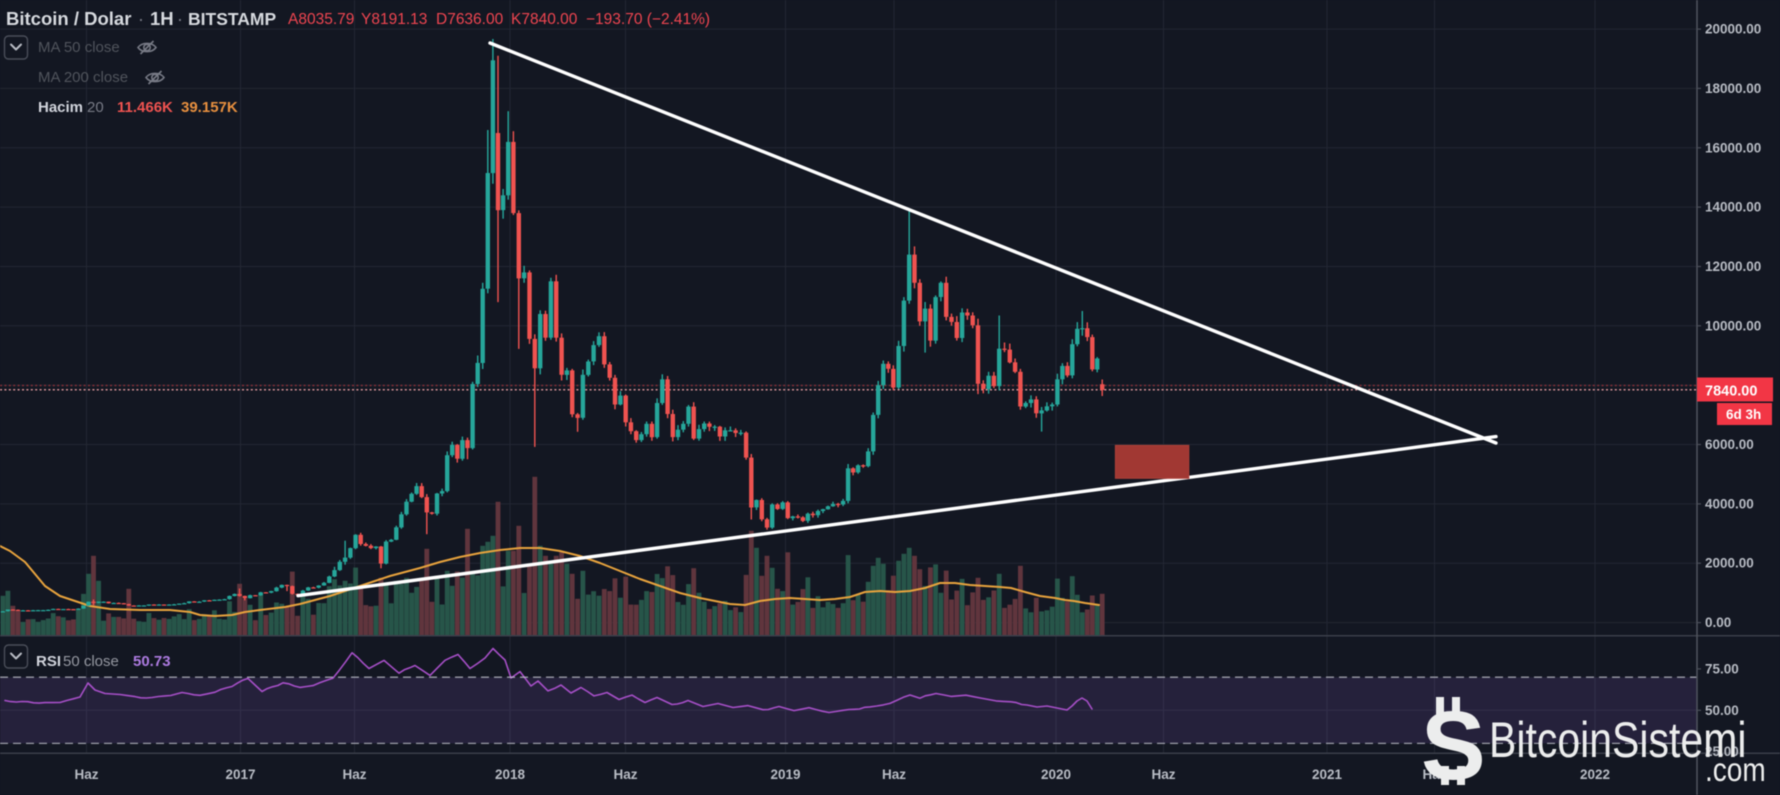 The height and width of the screenshot is (795, 1780). Describe the element at coordinates (1718, 622) in the screenshot. I see `svg-text: 0.00` at that location.